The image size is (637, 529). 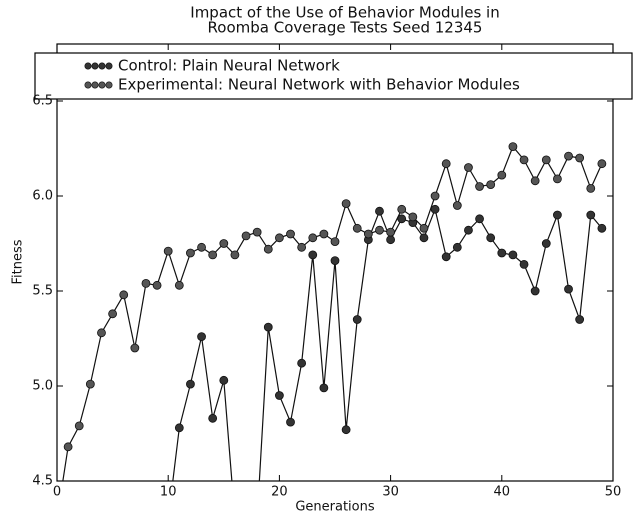 What do you see at coordinates (18, 261) in the screenshot?
I see `y-axis-label: Fitness` at bounding box center [18, 261].